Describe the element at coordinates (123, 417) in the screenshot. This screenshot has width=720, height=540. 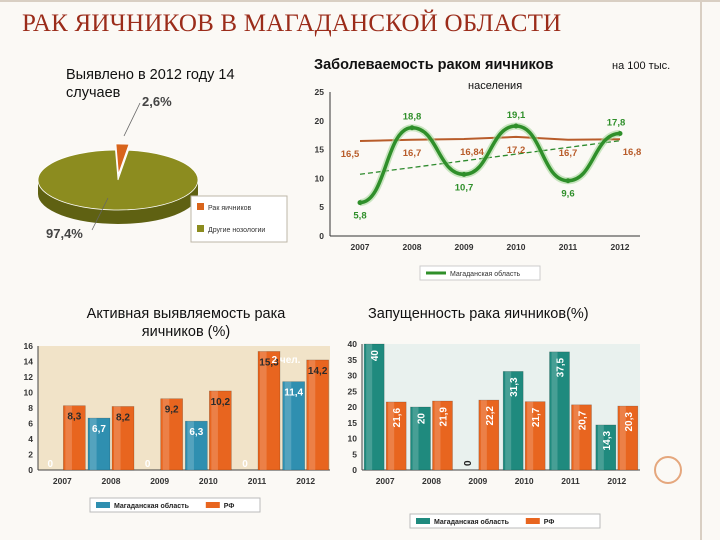
I see `bar-data-label: 8,2` at that location.